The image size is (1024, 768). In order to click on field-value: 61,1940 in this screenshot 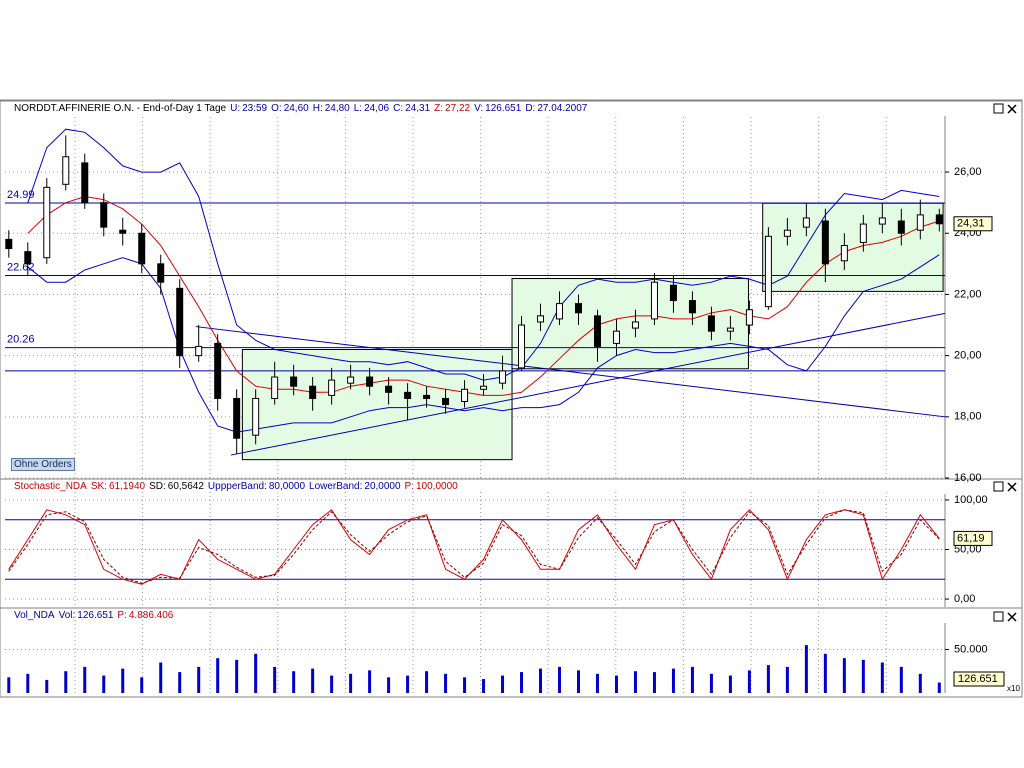, I will do `click(127, 486)`.